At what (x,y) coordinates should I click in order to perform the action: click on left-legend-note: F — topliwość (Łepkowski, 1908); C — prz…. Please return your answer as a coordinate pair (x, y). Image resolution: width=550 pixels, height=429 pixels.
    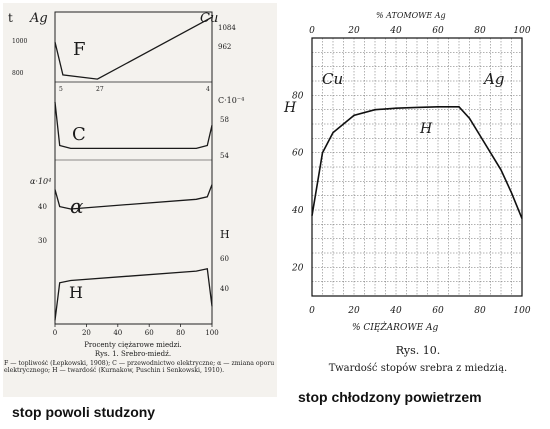
    Looking at the image, I should click on (139, 367).